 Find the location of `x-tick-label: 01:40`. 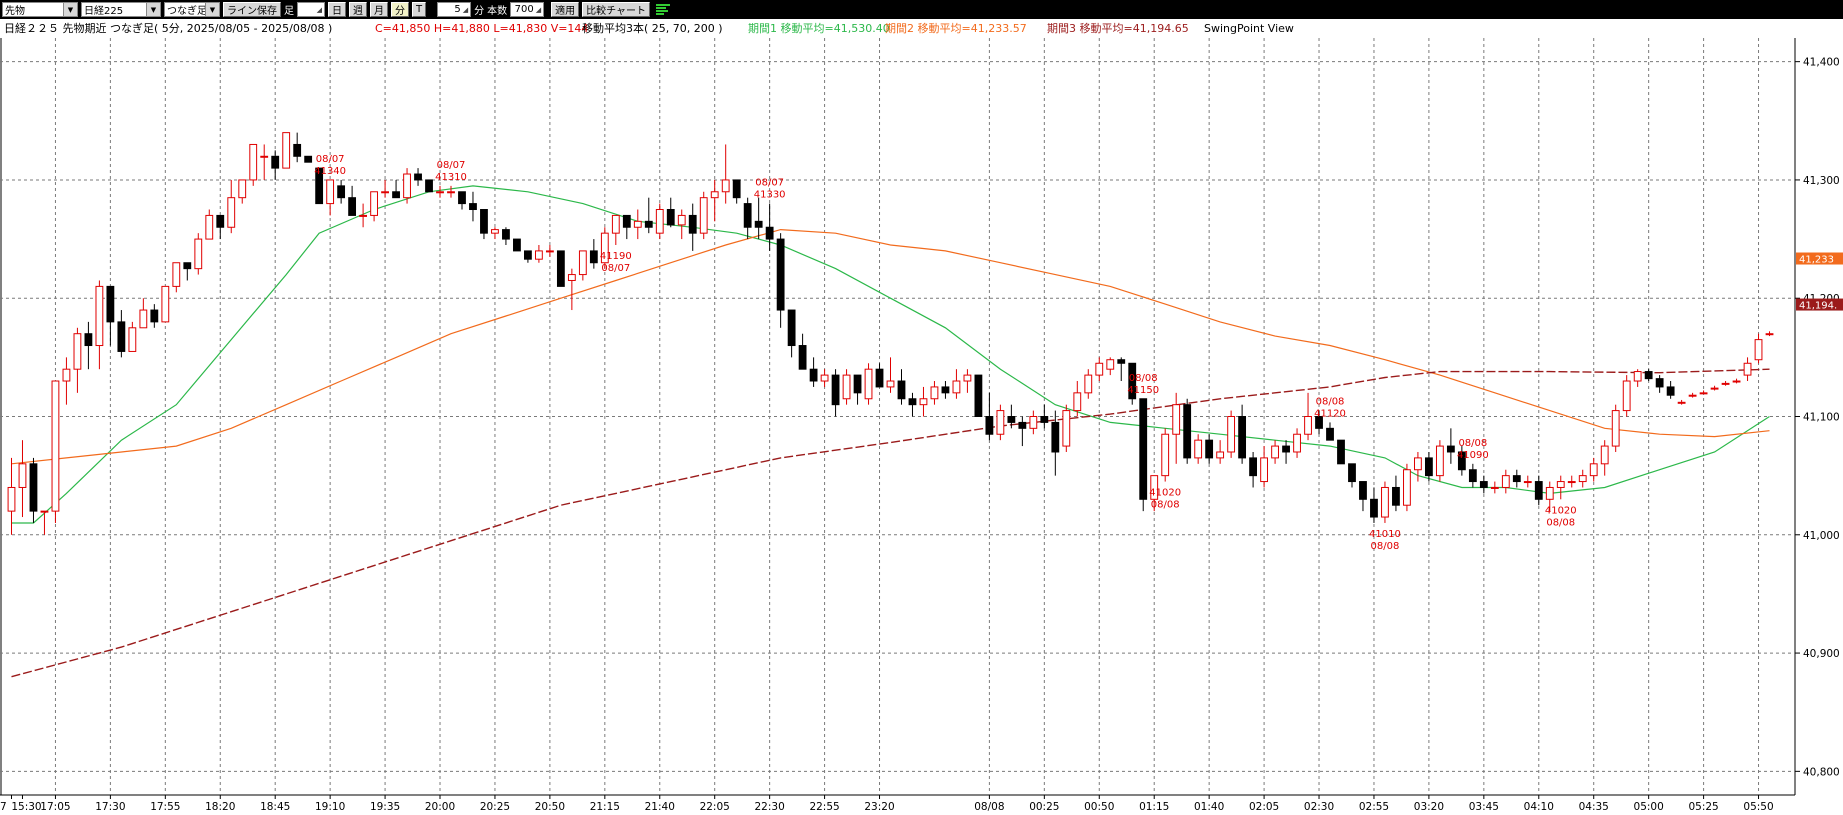

x-tick-label: 01:40 is located at coordinates (1209, 807).